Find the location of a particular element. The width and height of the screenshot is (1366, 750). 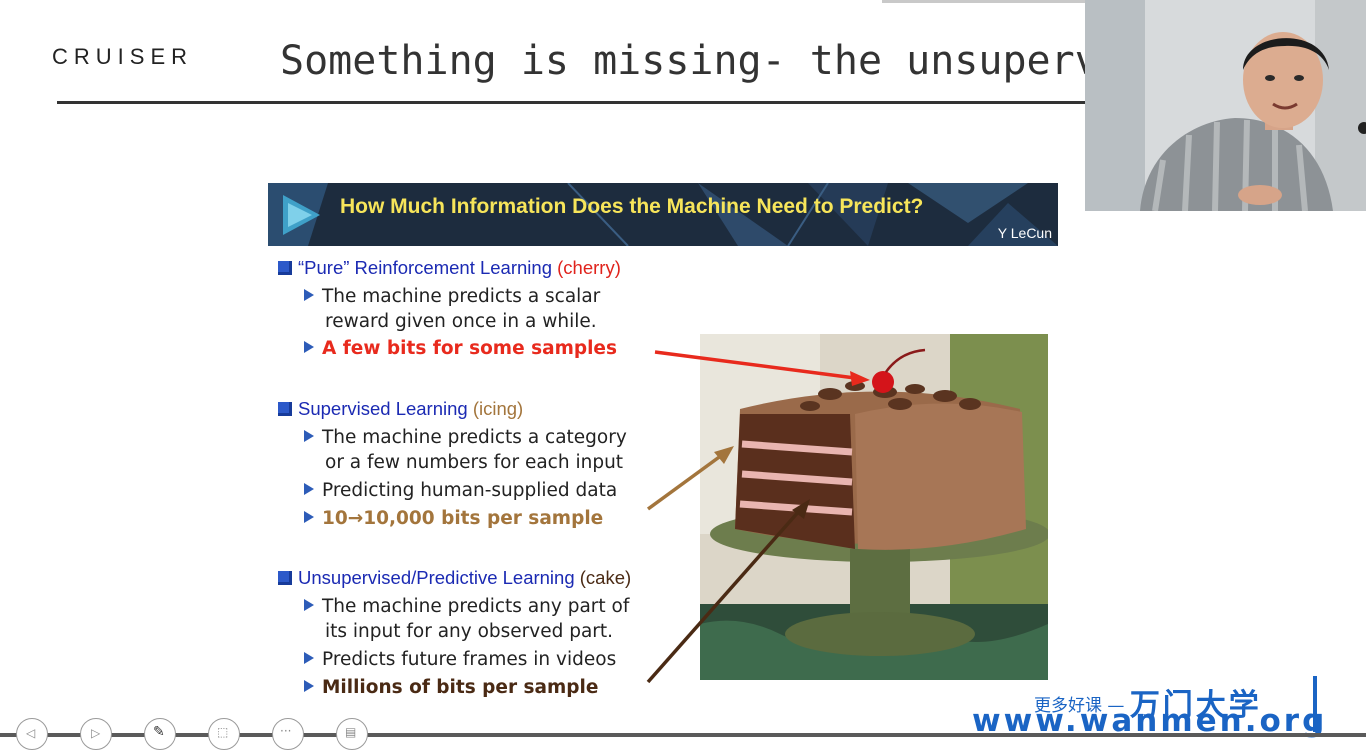

slide-menu-button: ▤ is located at coordinates (352, 734).